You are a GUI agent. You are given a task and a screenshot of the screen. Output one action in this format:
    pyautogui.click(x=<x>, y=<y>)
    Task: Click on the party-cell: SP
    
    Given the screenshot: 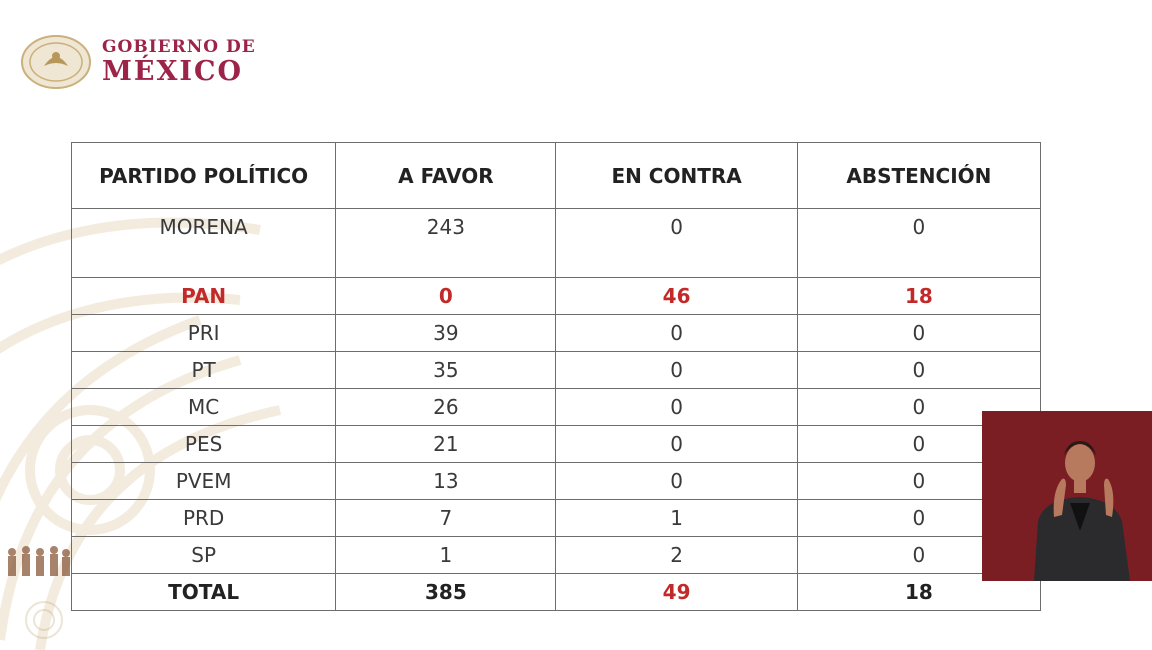 What is the action you would take?
    pyautogui.click(x=203, y=555)
    